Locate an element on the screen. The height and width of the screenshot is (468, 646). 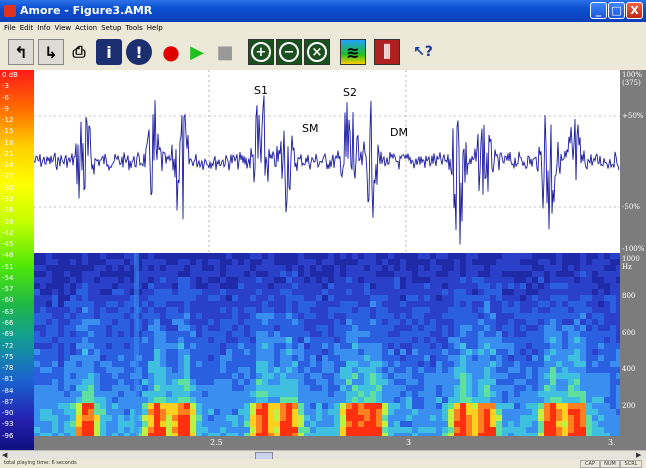
close-button: X is located at coordinates (634, 10).